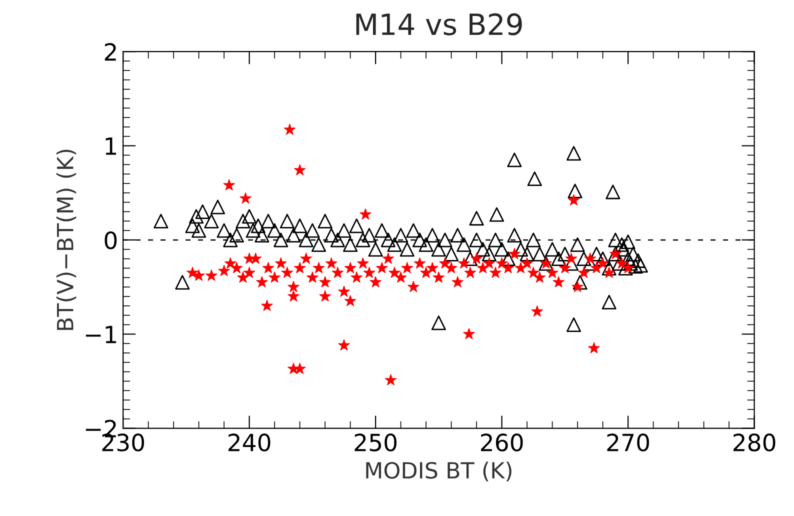 This screenshot has height=516, width=794. I want to click on x-tick-label: 280, so click(754, 443).